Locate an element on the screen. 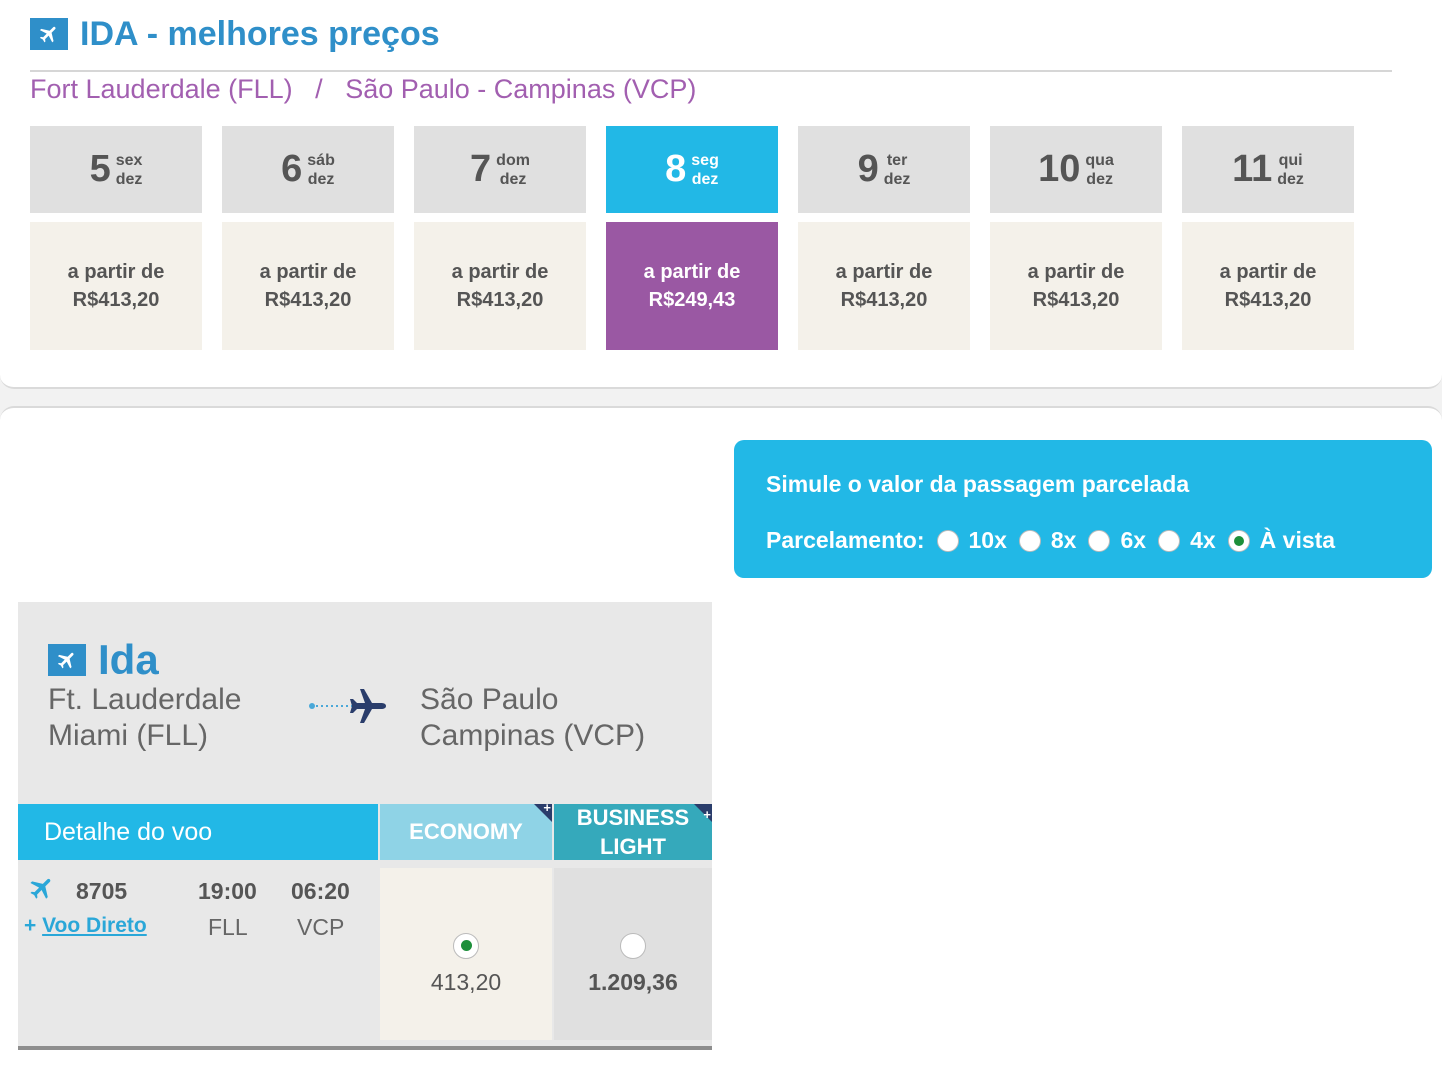 The image size is (1442, 1068). day-price: a partir de R$249,43 is located at coordinates (692, 286).